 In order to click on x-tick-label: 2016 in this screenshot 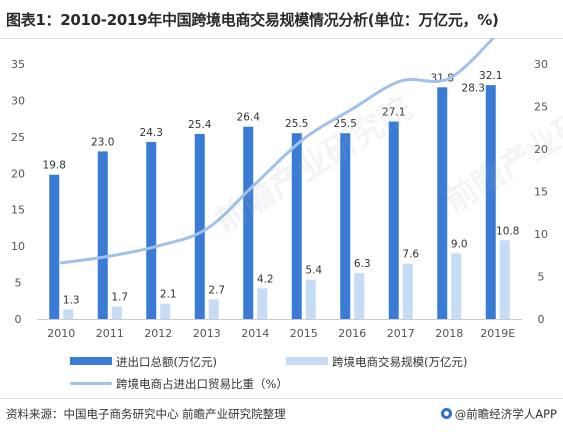, I will do `click(352, 333)`.